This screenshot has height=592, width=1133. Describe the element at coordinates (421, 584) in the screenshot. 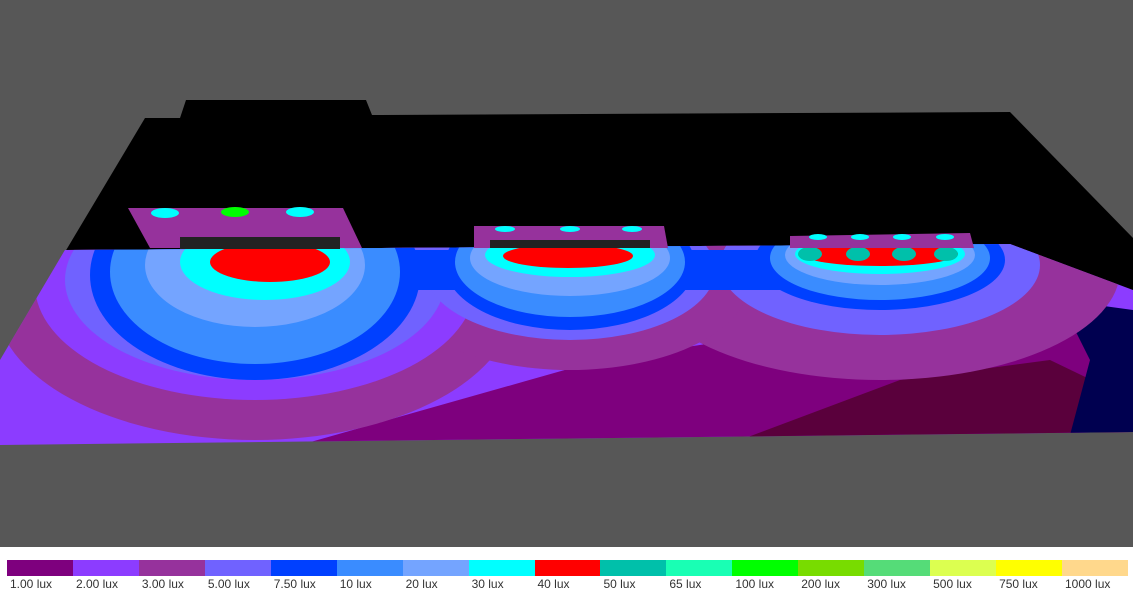

I see `legend-label: 20 lux` at that location.